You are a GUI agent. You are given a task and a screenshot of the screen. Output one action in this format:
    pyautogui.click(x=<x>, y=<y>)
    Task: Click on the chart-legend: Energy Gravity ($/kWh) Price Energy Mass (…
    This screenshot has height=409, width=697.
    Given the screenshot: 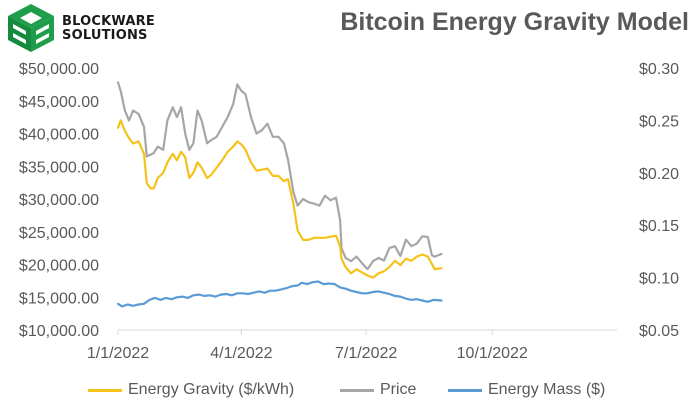 What is the action you would take?
    pyautogui.click(x=348, y=390)
    